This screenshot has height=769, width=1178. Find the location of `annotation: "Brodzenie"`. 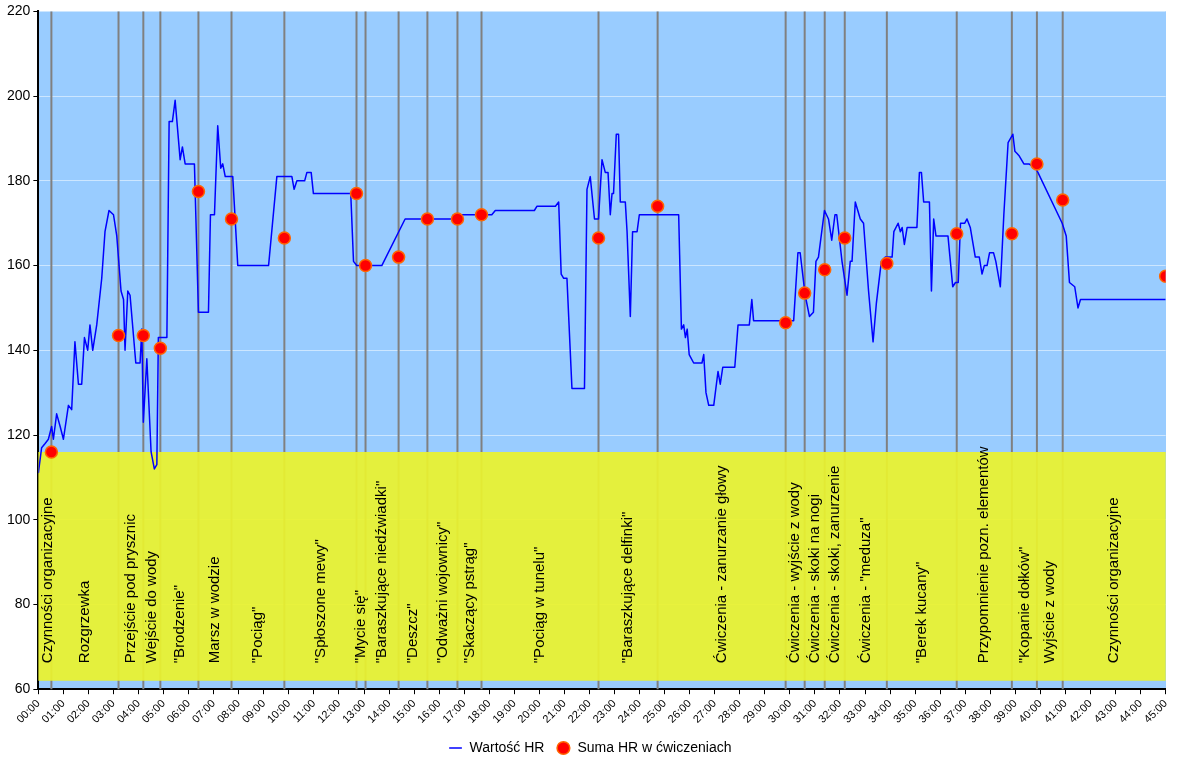

annotation: "Brodzenie" is located at coordinates (178, 624).